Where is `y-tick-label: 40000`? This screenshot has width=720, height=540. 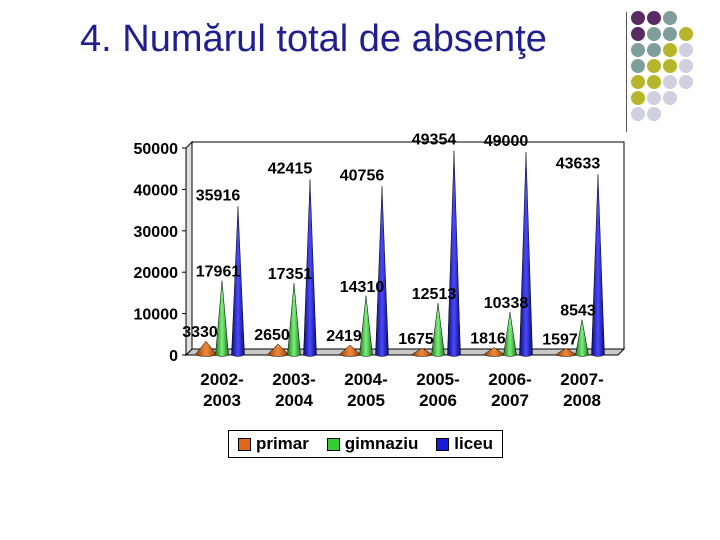 y-tick-label: 40000 is located at coordinates (156, 190).